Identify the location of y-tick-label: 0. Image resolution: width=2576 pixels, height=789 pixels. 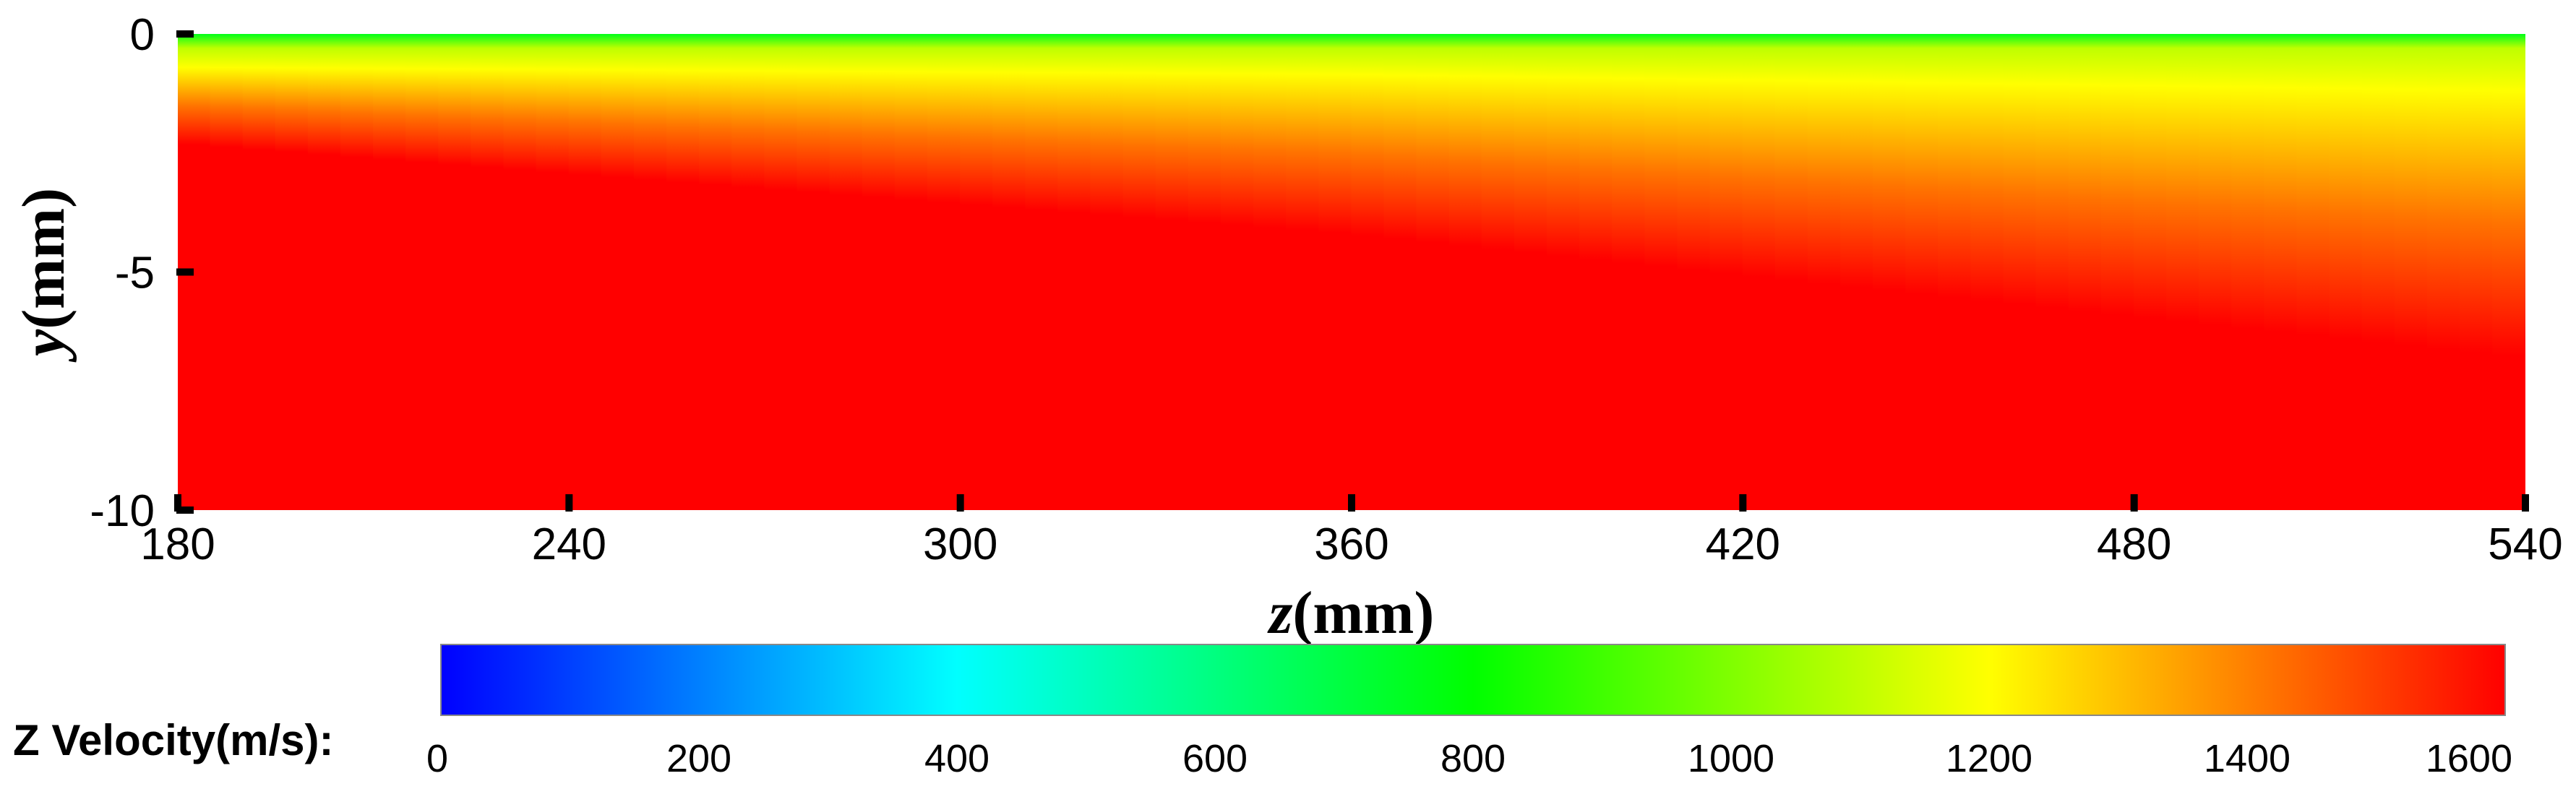
(142, 35).